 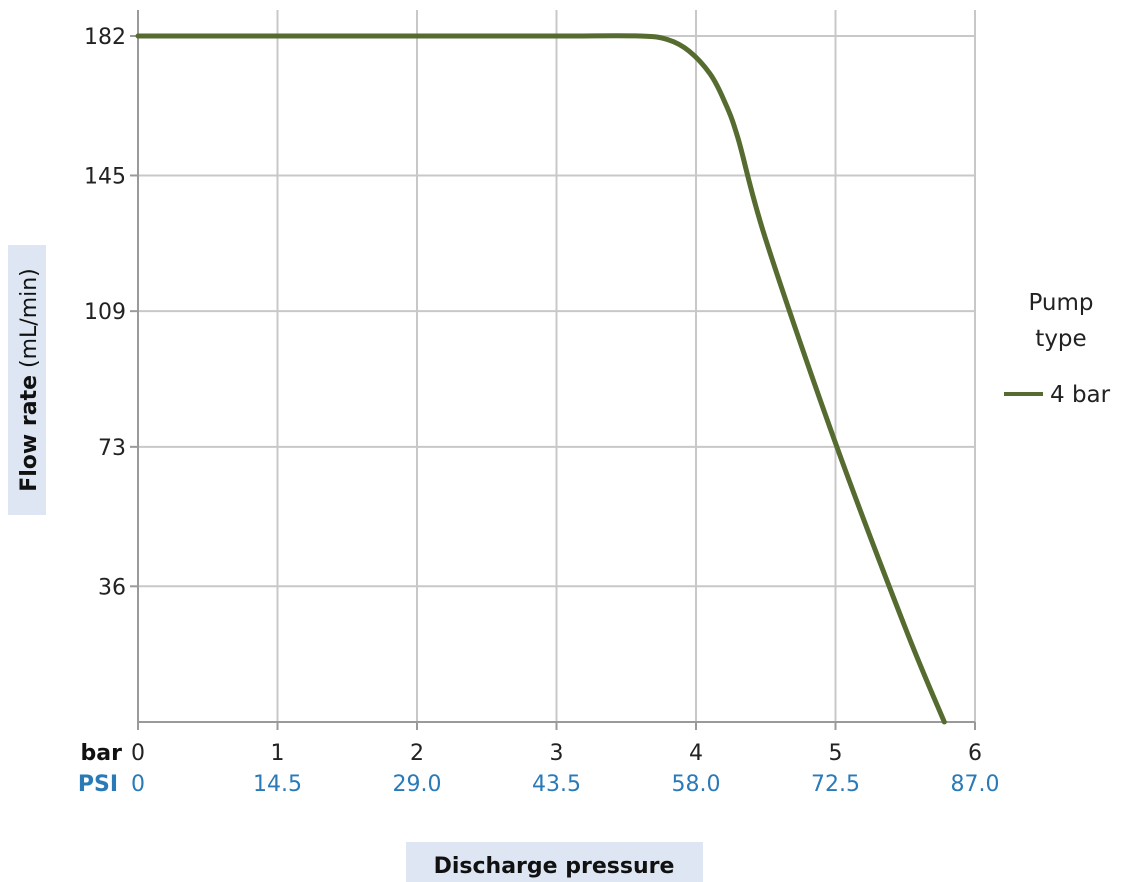 I want to click on x-tick-label-bar-1: 1, so click(x=278, y=753).